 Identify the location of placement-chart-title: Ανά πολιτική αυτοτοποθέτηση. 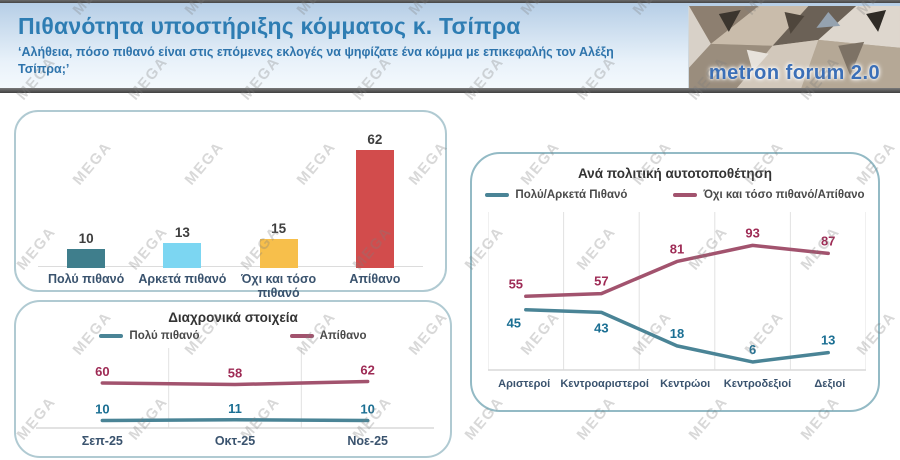
(675, 173).